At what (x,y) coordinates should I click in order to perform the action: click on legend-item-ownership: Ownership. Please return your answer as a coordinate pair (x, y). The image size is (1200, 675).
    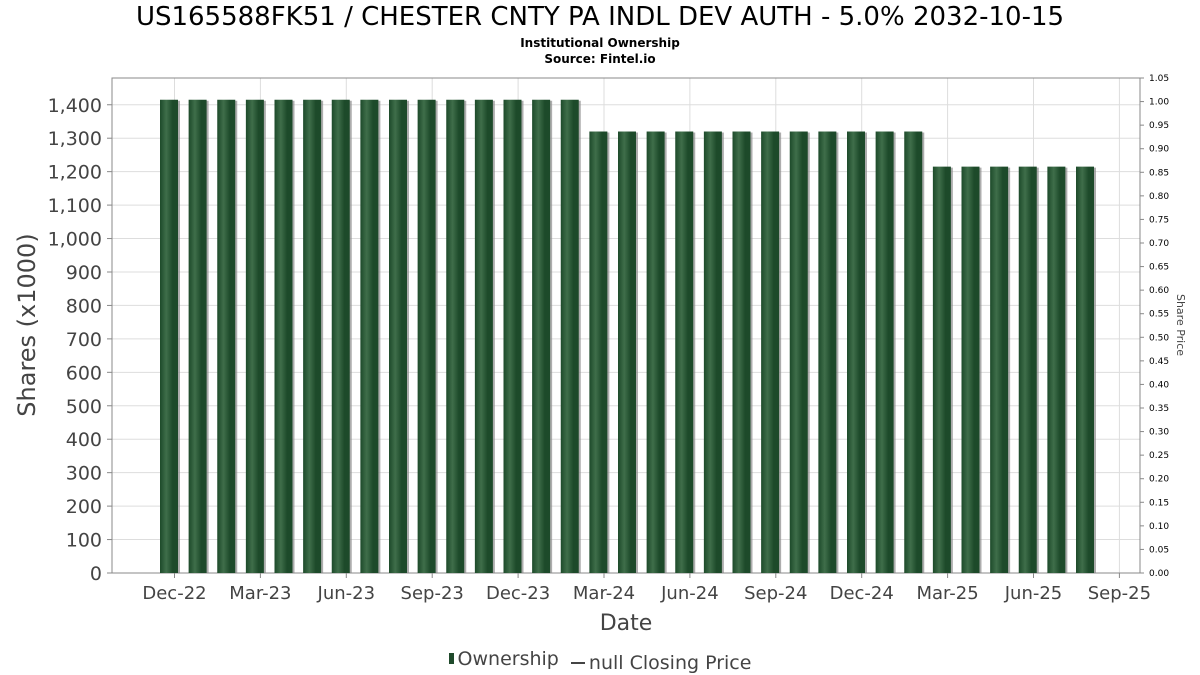
    Looking at the image, I should click on (503, 658).